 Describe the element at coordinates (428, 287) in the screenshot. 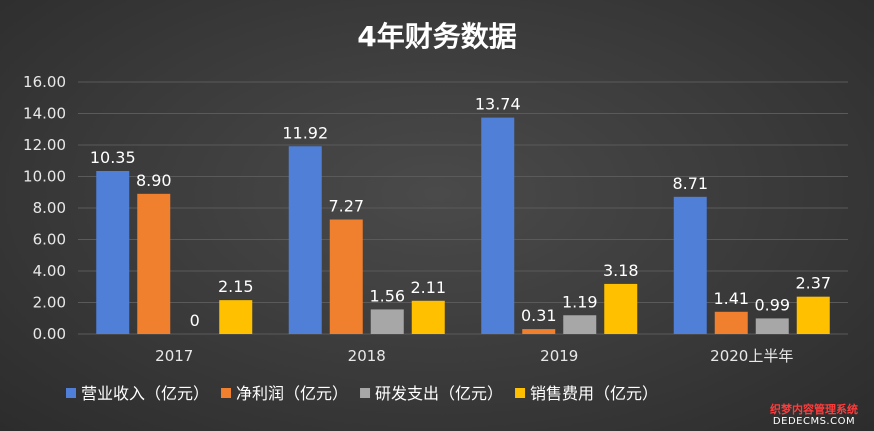

I see `data-label-1-3: 2.11` at that location.